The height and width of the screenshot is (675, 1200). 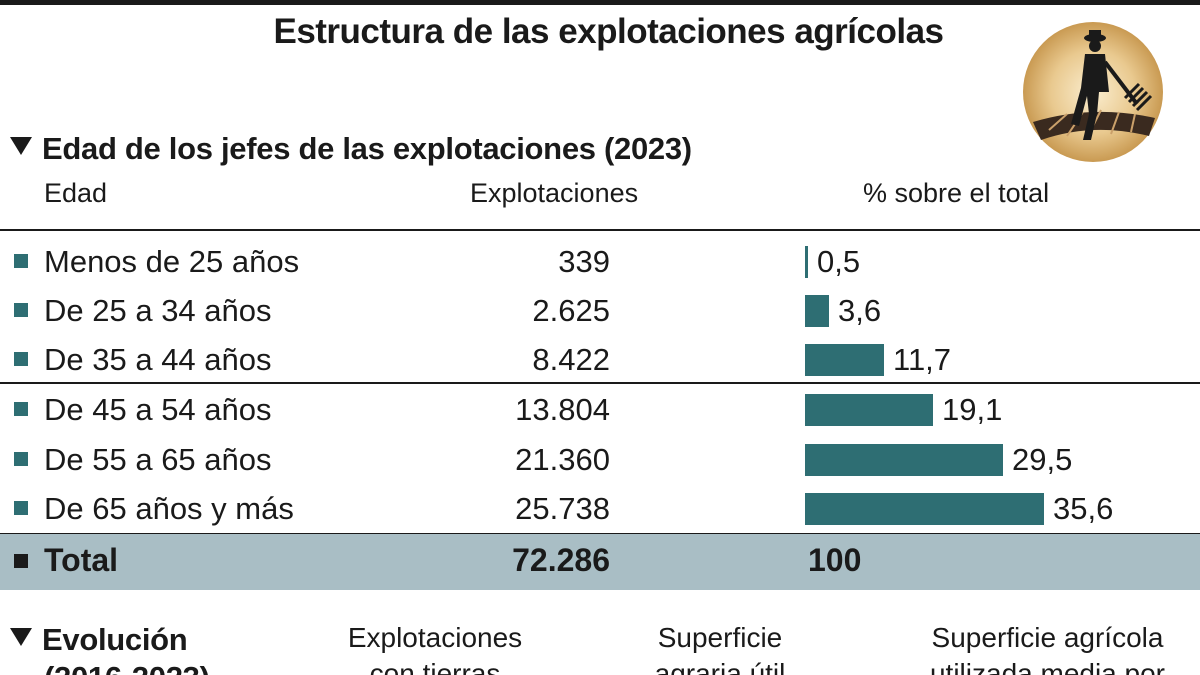 I want to click on evolution-col-superficie: Superficie agraria útil, so click(x=720, y=647).